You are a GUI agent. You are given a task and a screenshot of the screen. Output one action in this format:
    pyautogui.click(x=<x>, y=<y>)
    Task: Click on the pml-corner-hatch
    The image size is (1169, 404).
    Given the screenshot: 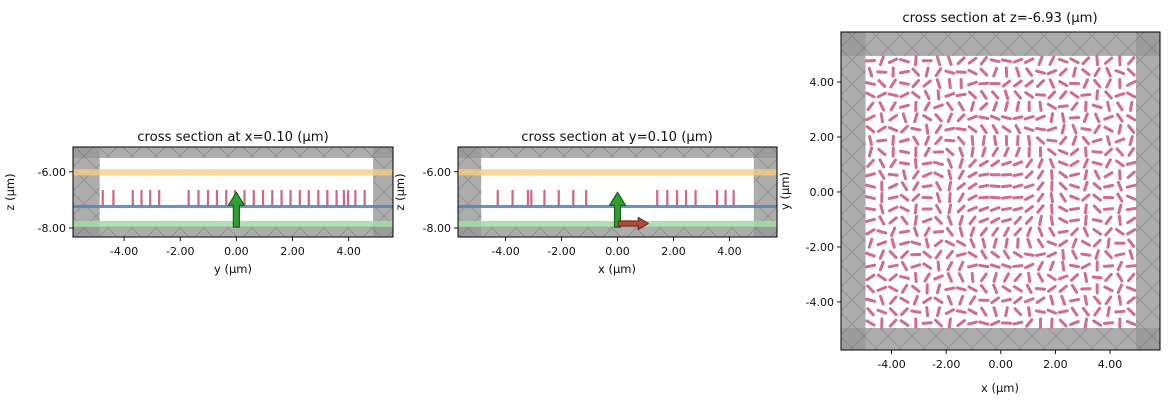 What is the action you would take?
    pyautogui.click(x=86, y=231)
    